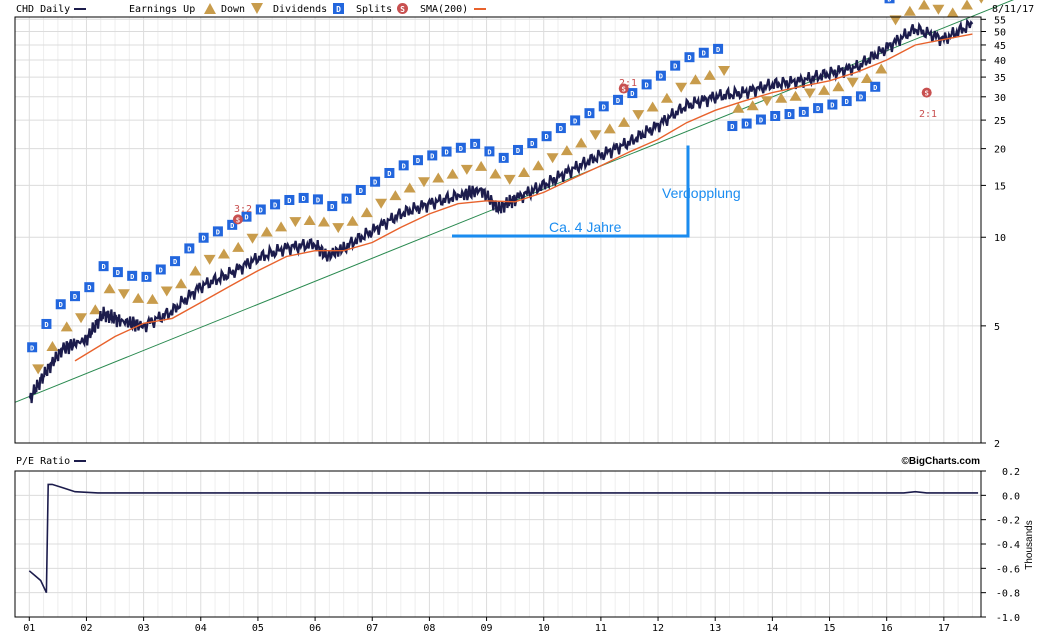 This screenshot has height=639, width=1045. I want to click on main-y-tick-label: 45, so click(1000, 46).